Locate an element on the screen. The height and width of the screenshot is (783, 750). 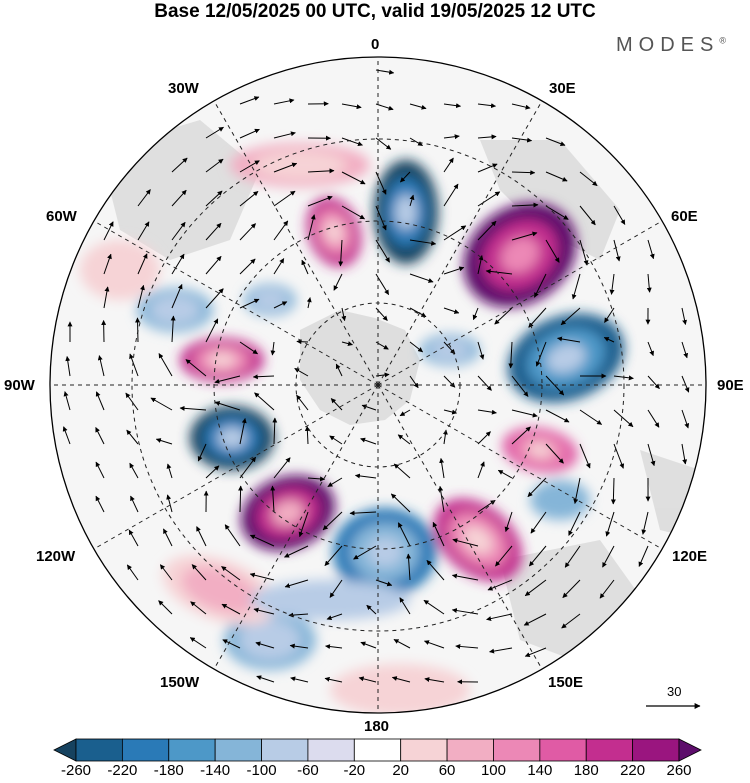
colorbar-tick-label: 60 is located at coordinates (447, 770).